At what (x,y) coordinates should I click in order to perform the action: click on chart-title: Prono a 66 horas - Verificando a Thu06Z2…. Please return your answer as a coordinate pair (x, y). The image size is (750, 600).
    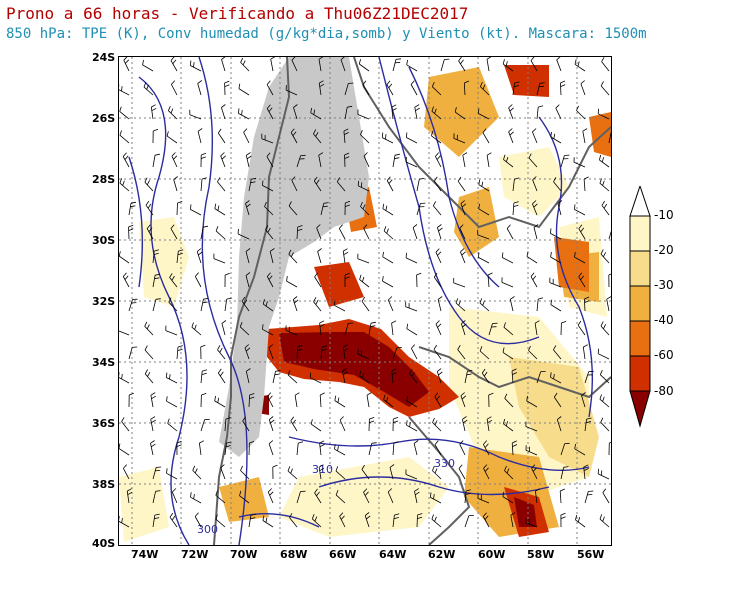
    Looking at the image, I should click on (237, 13).